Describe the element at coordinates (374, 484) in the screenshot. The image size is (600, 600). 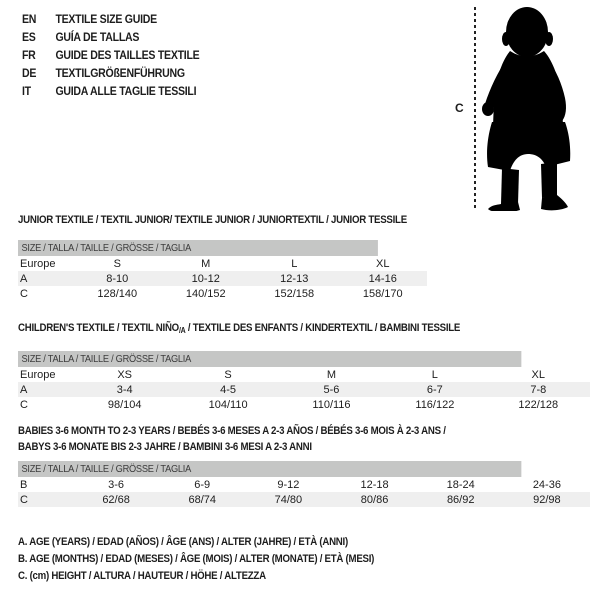
I see `size-cell: 12-18` at that location.